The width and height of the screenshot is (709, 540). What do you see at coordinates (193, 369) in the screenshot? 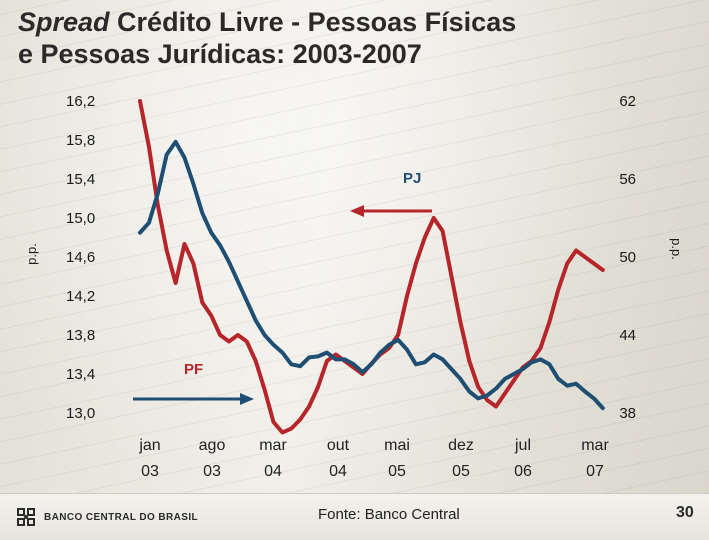
I see `pf-label: PF` at bounding box center [193, 369].